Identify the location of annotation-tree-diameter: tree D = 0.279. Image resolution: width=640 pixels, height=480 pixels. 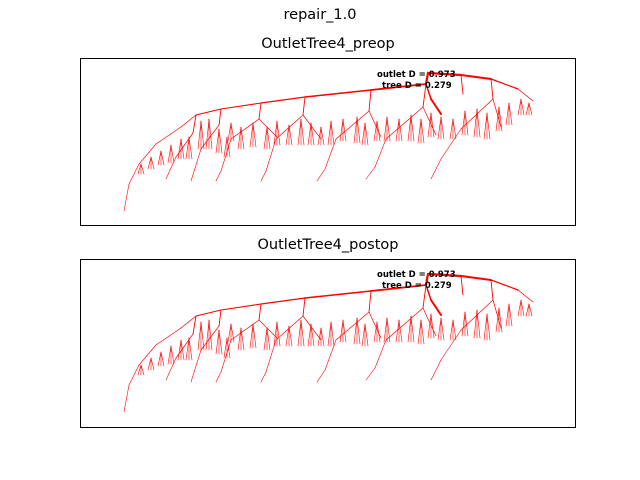
(417, 286).